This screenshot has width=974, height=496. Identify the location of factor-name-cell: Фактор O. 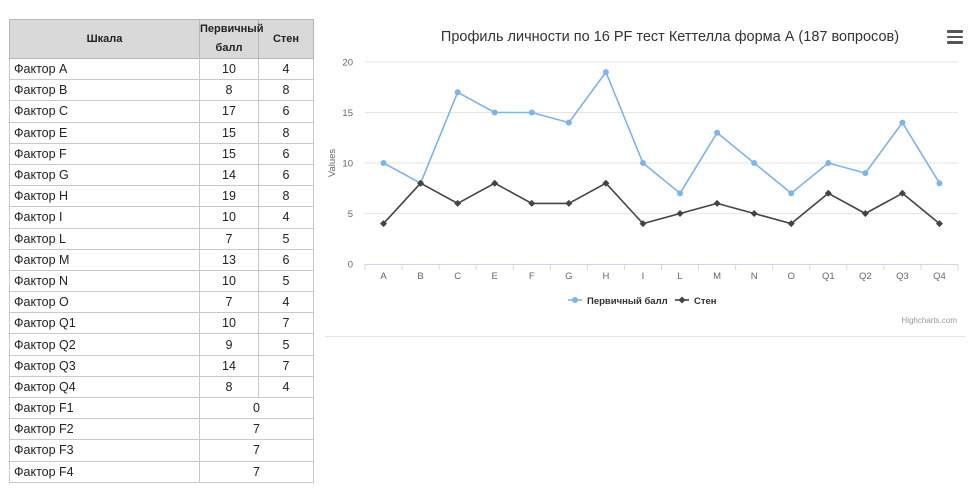
(104, 302).